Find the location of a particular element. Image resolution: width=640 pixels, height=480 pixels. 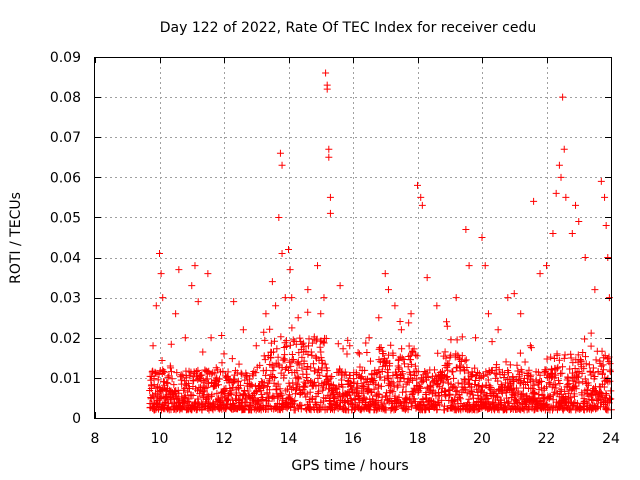

y-tick-label: 0.07 is located at coordinates (65, 138).